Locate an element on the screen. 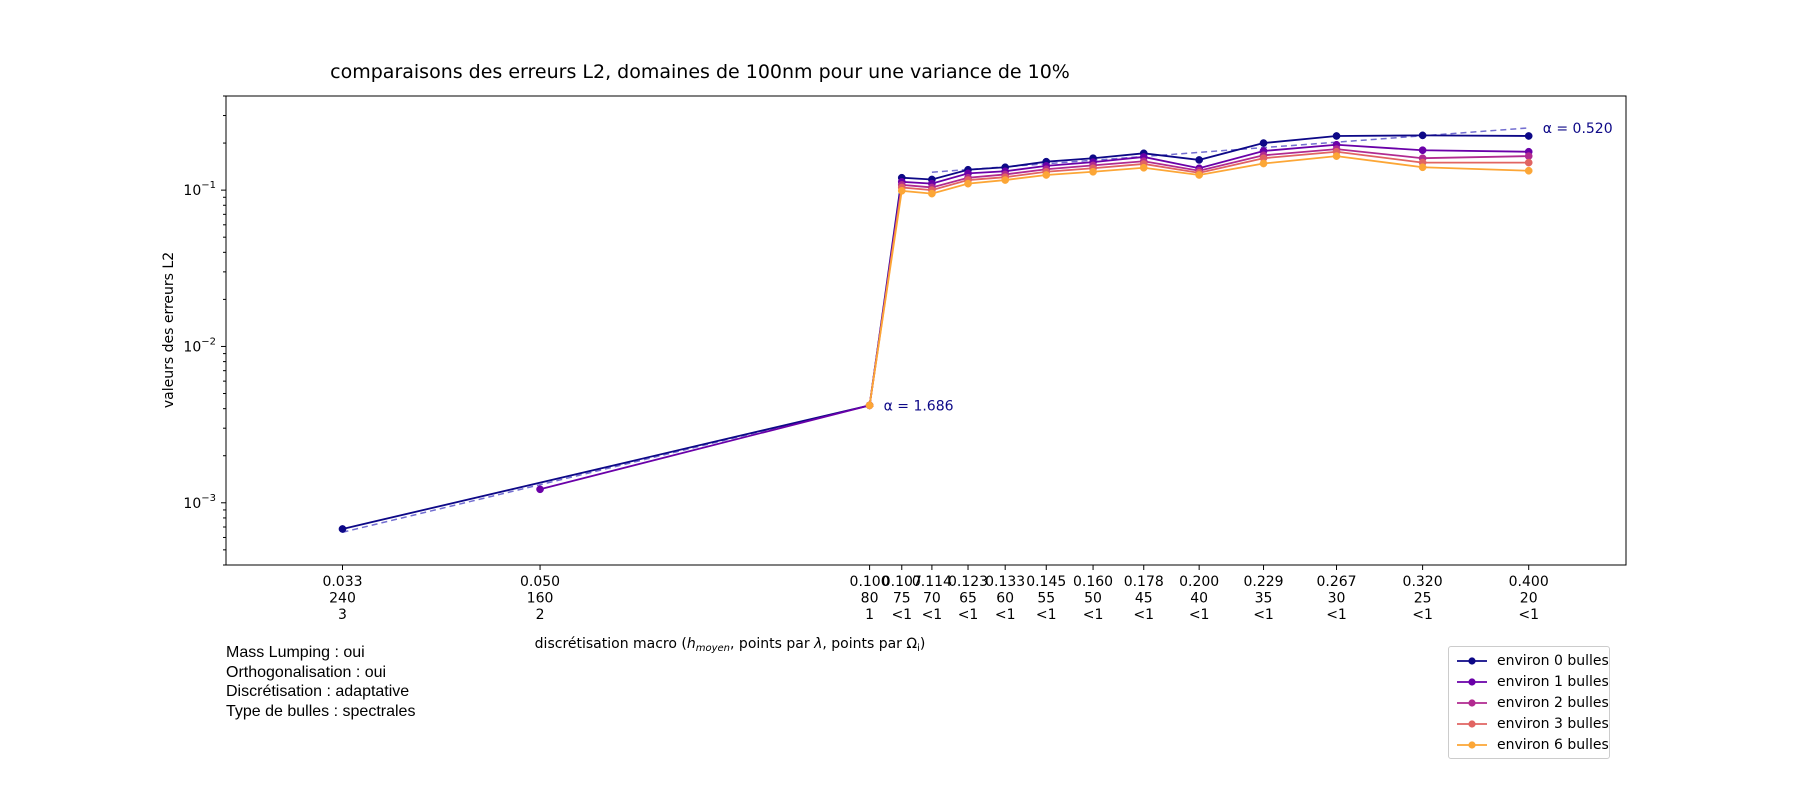 Image resolution: width=1800 pixels, height=800 pixels. x-tick-label: 1 is located at coordinates (869, 615).